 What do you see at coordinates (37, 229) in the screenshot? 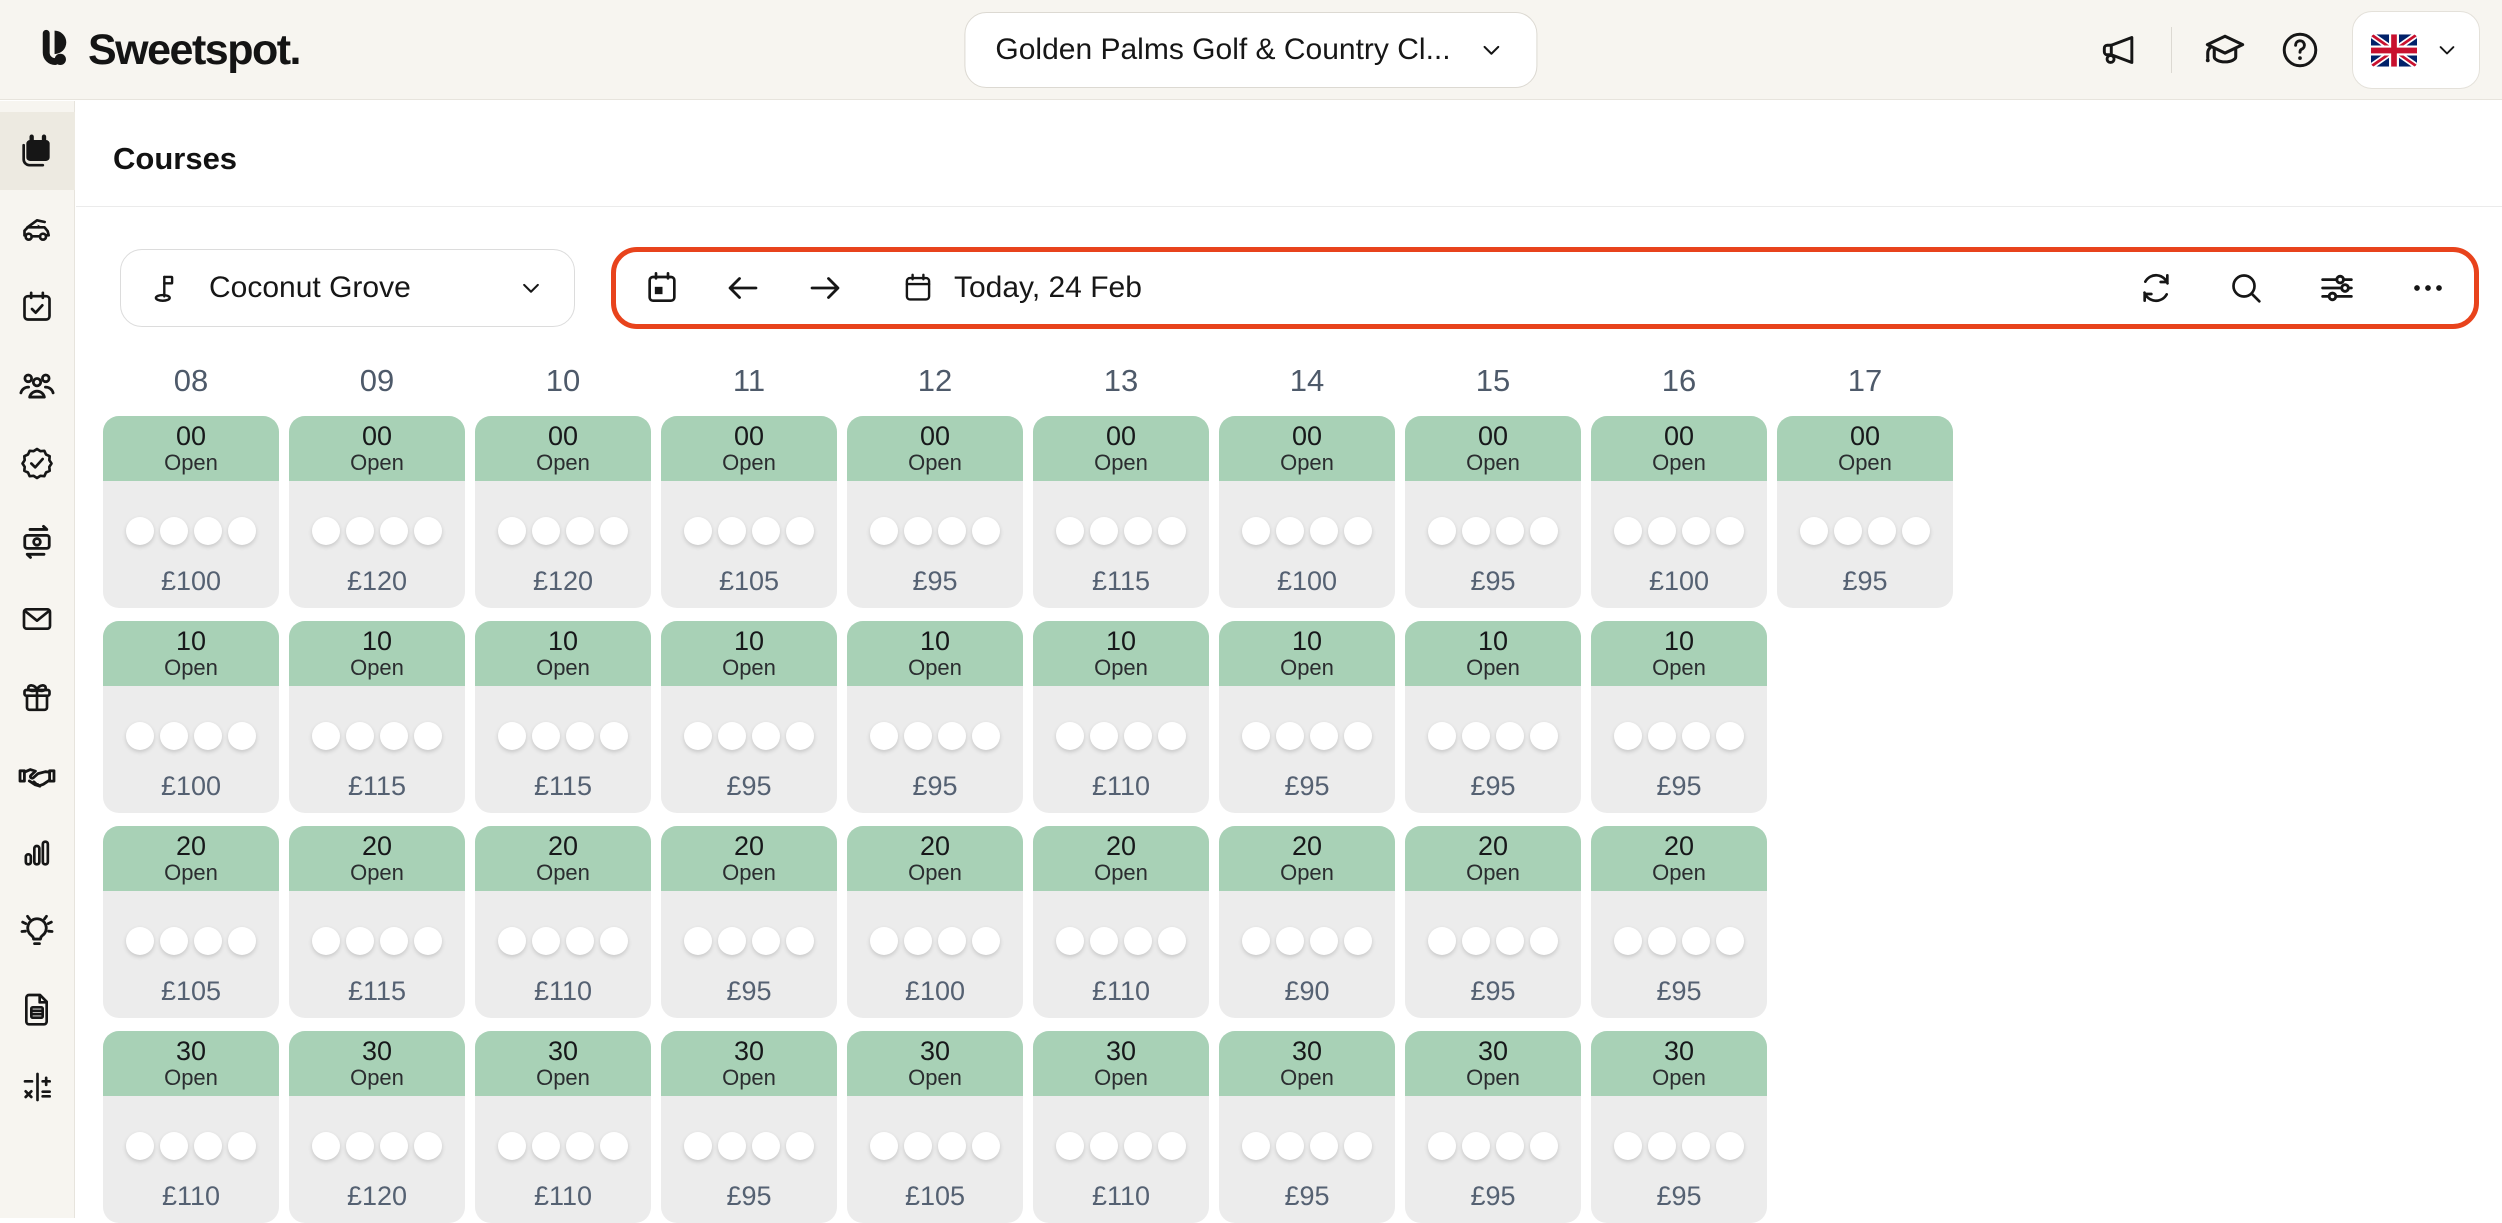
I see `sidebar-item-golf-carts` at bounding box center [37, 229].